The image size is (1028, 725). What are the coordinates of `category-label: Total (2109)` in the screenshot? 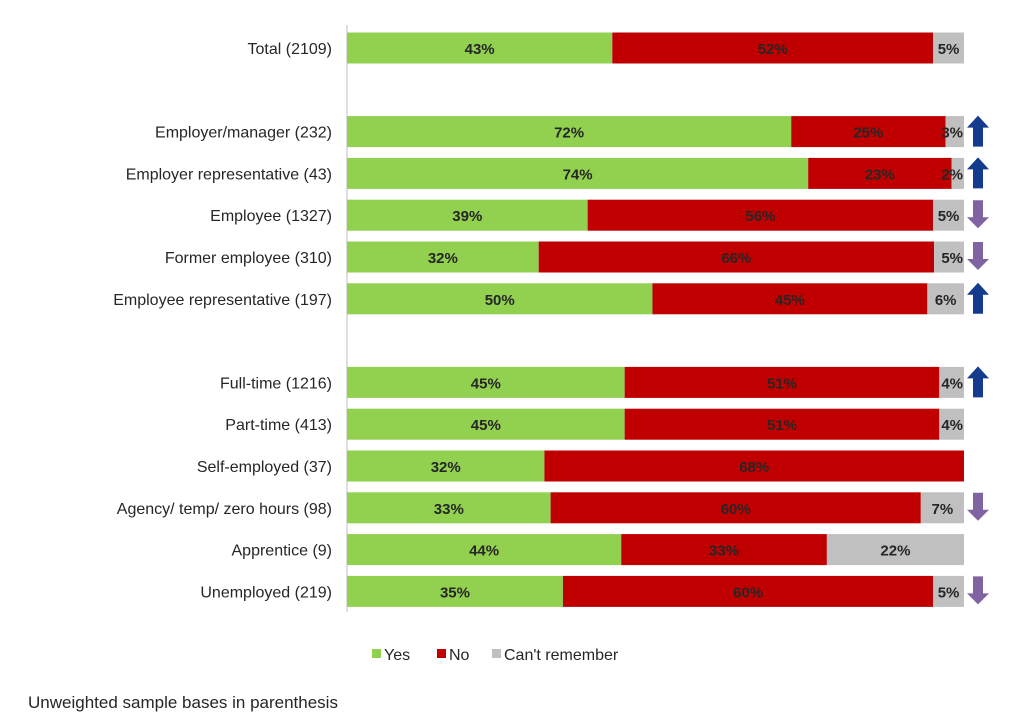 It's located at (290, 49).